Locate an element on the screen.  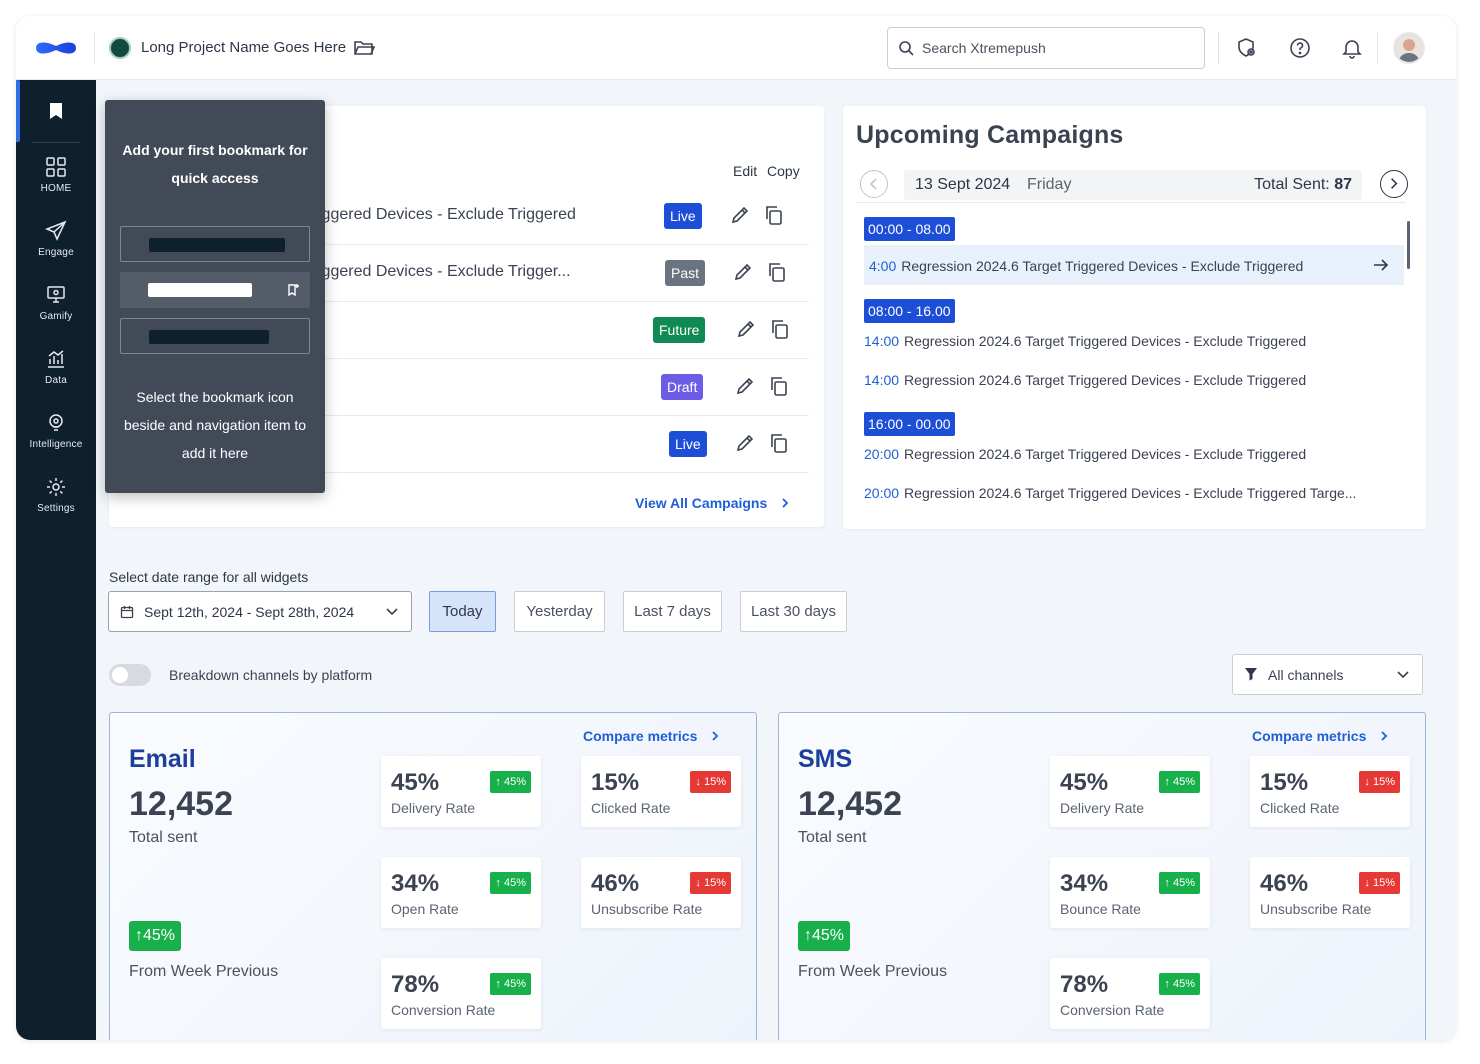
quick-range-last-7-days: Last 7 days is located at coordinates (672, 611).